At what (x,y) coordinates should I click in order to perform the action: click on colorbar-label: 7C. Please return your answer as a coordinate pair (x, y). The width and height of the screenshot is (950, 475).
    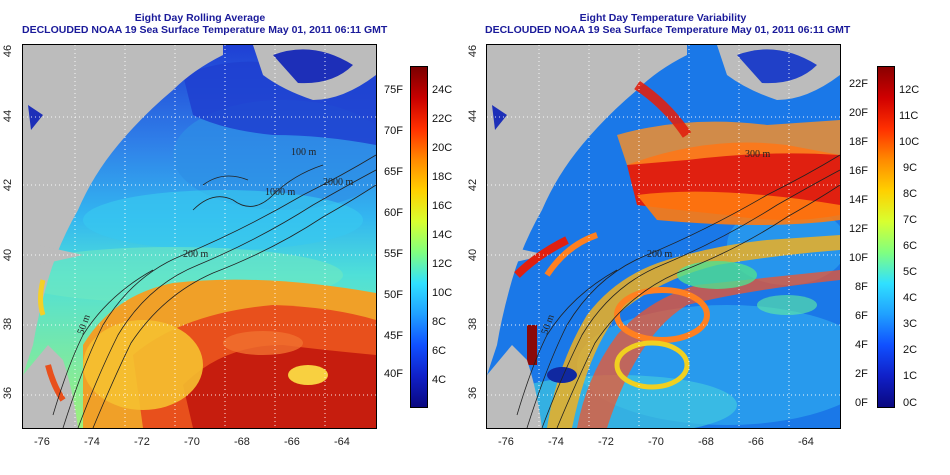
    Looking at the image, I should click on (910, 220).